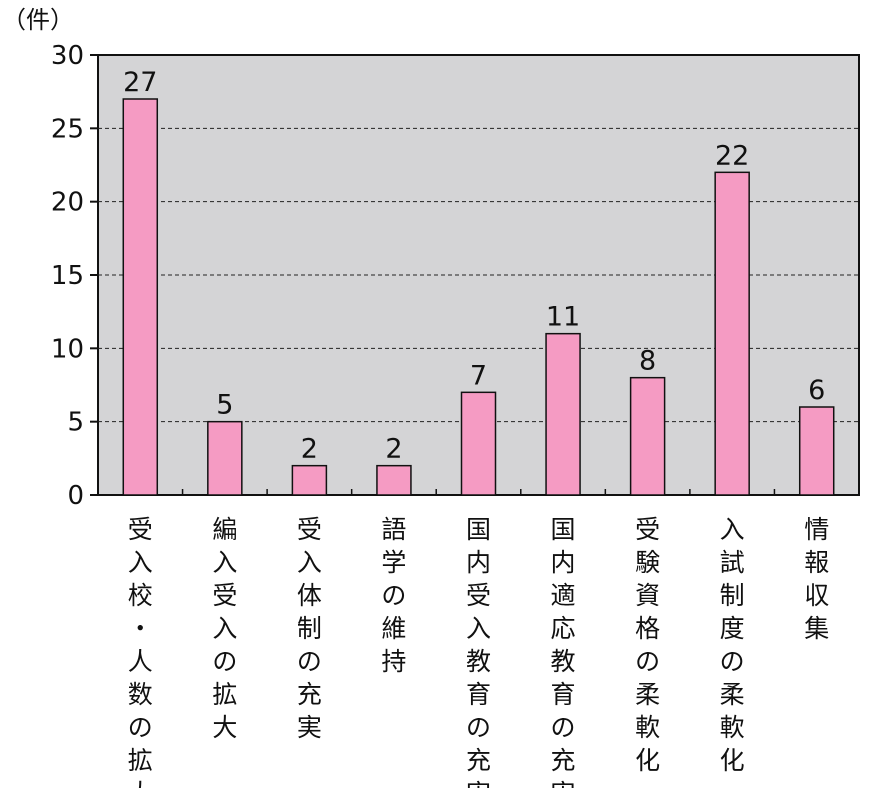  Describe the element at coordinates (393, 595) in the screenshot. I see `category-label: 語学の維持` at that location.